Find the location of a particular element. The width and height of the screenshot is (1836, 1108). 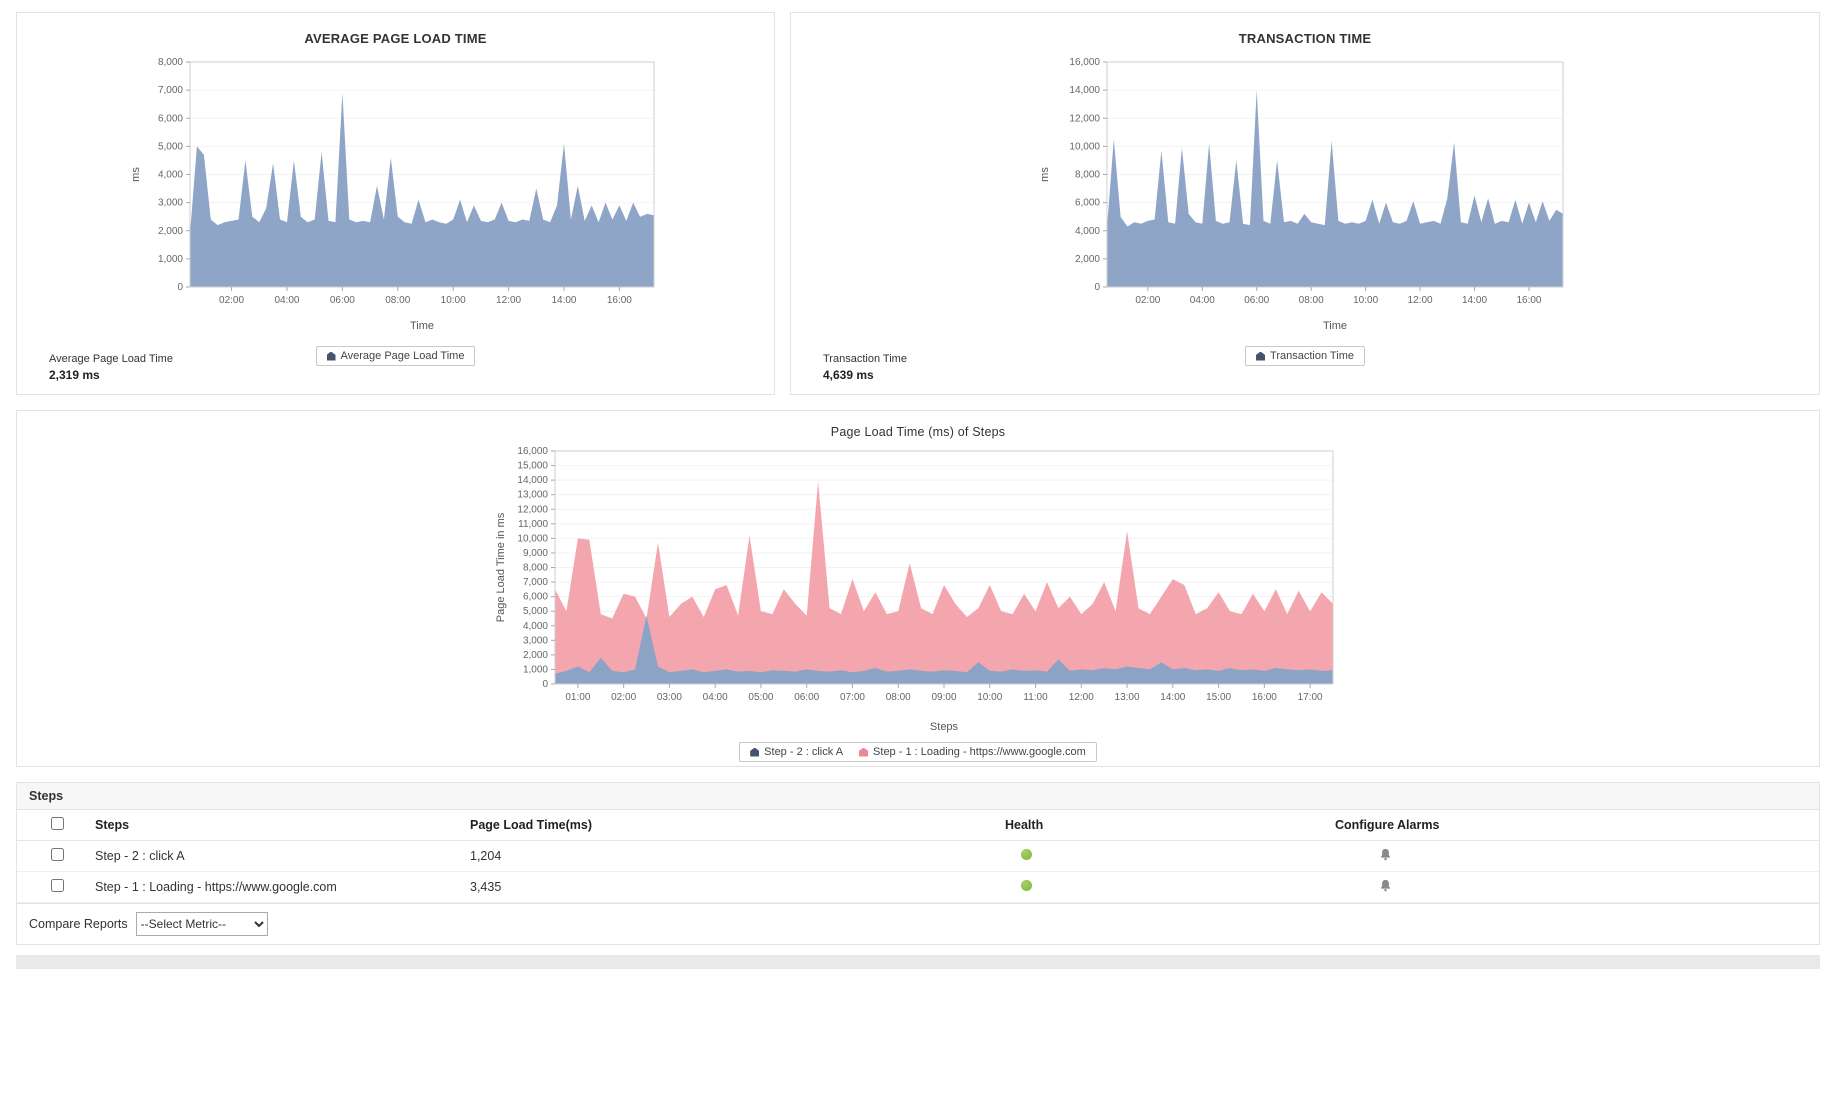

svg-text: 01:00 is located at coordinates (577, 697).